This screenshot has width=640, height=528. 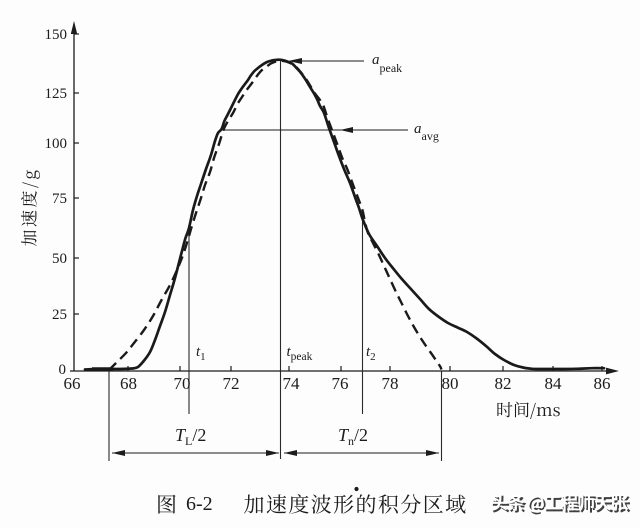 I want to click on svg-text: apeak, so click(x=387, y=63).